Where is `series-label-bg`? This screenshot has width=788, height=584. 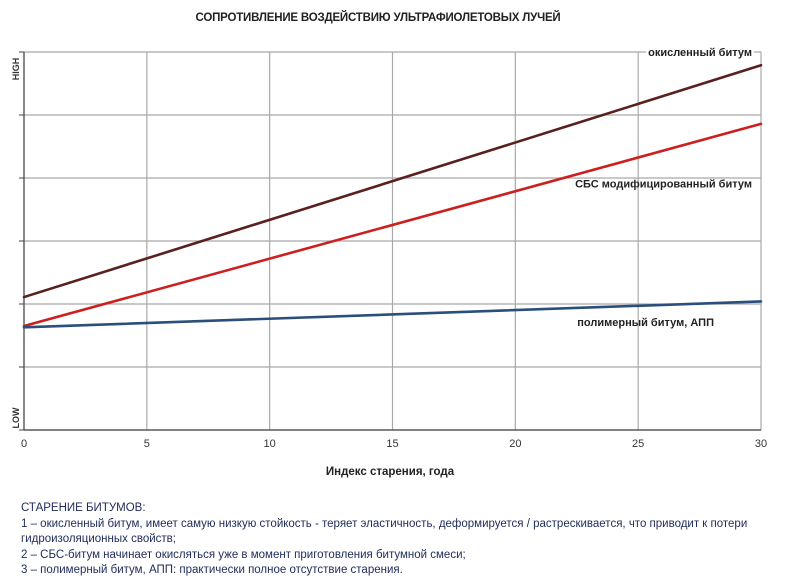
series-label-bg is located at coordinates (700, 53).